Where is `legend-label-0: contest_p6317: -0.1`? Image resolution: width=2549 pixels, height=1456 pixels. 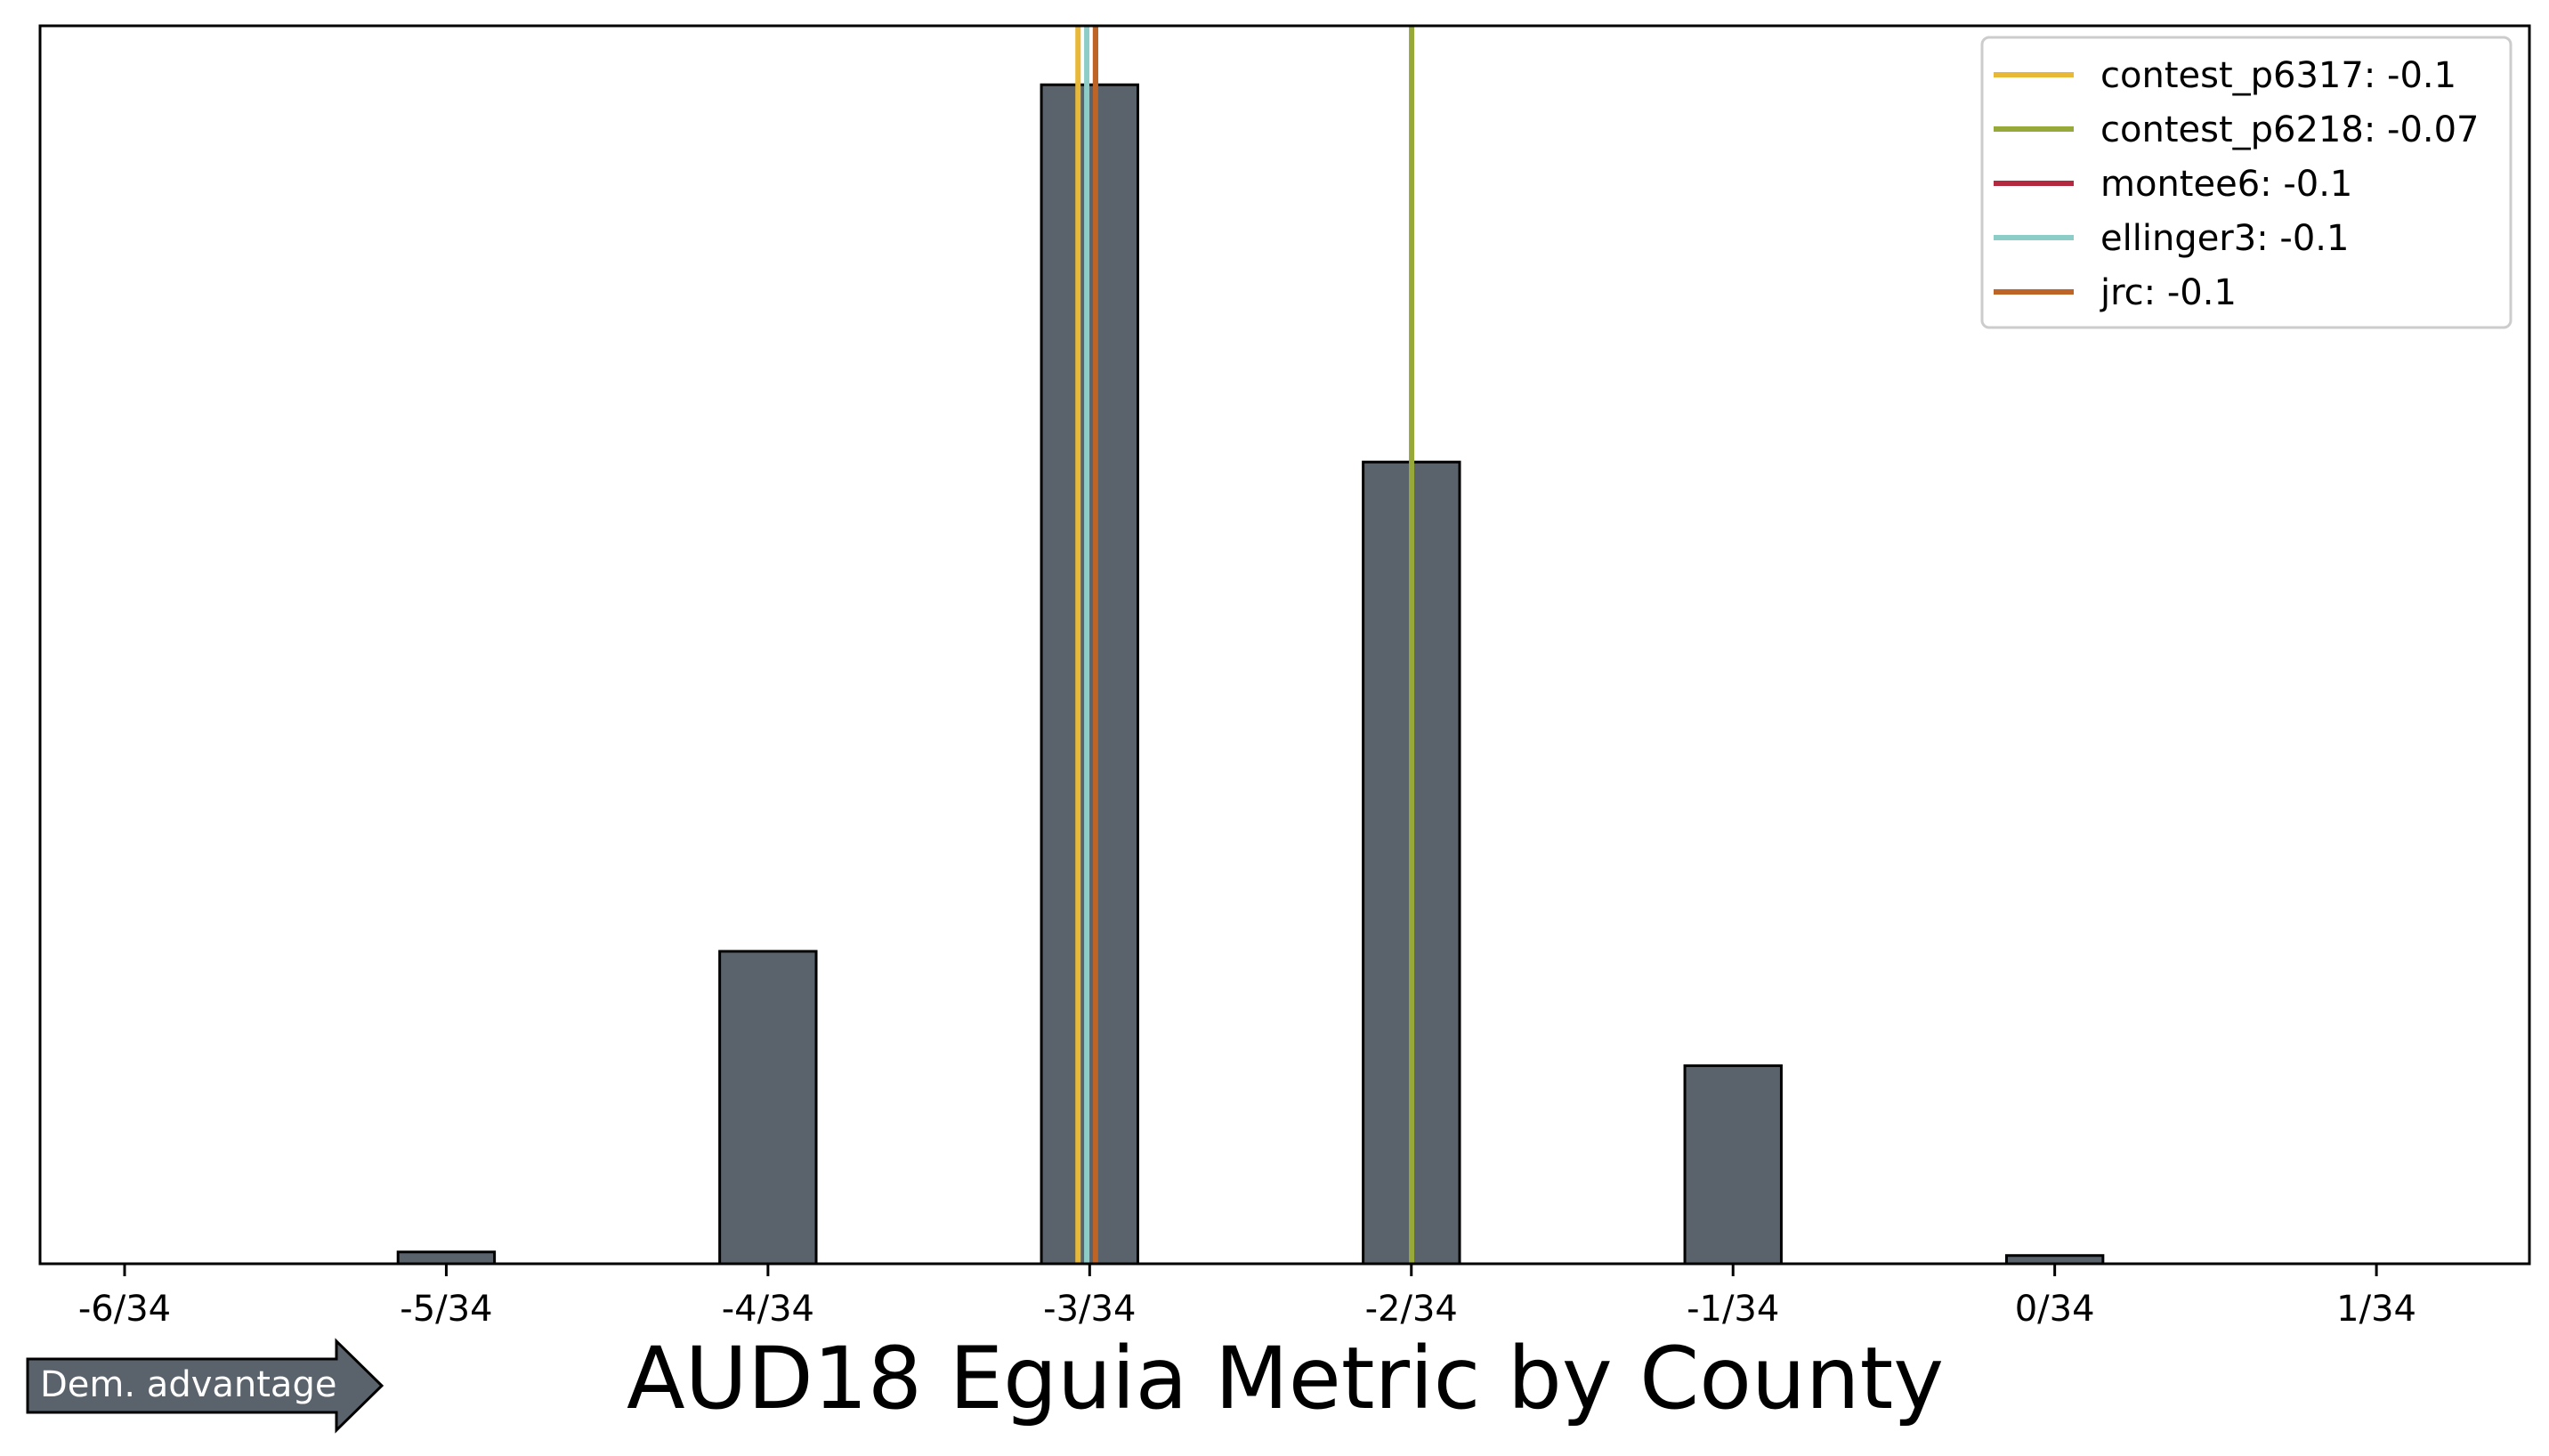 legend-label-0: contest_p6317: -0.1 is located at coordinates (2278, 75).